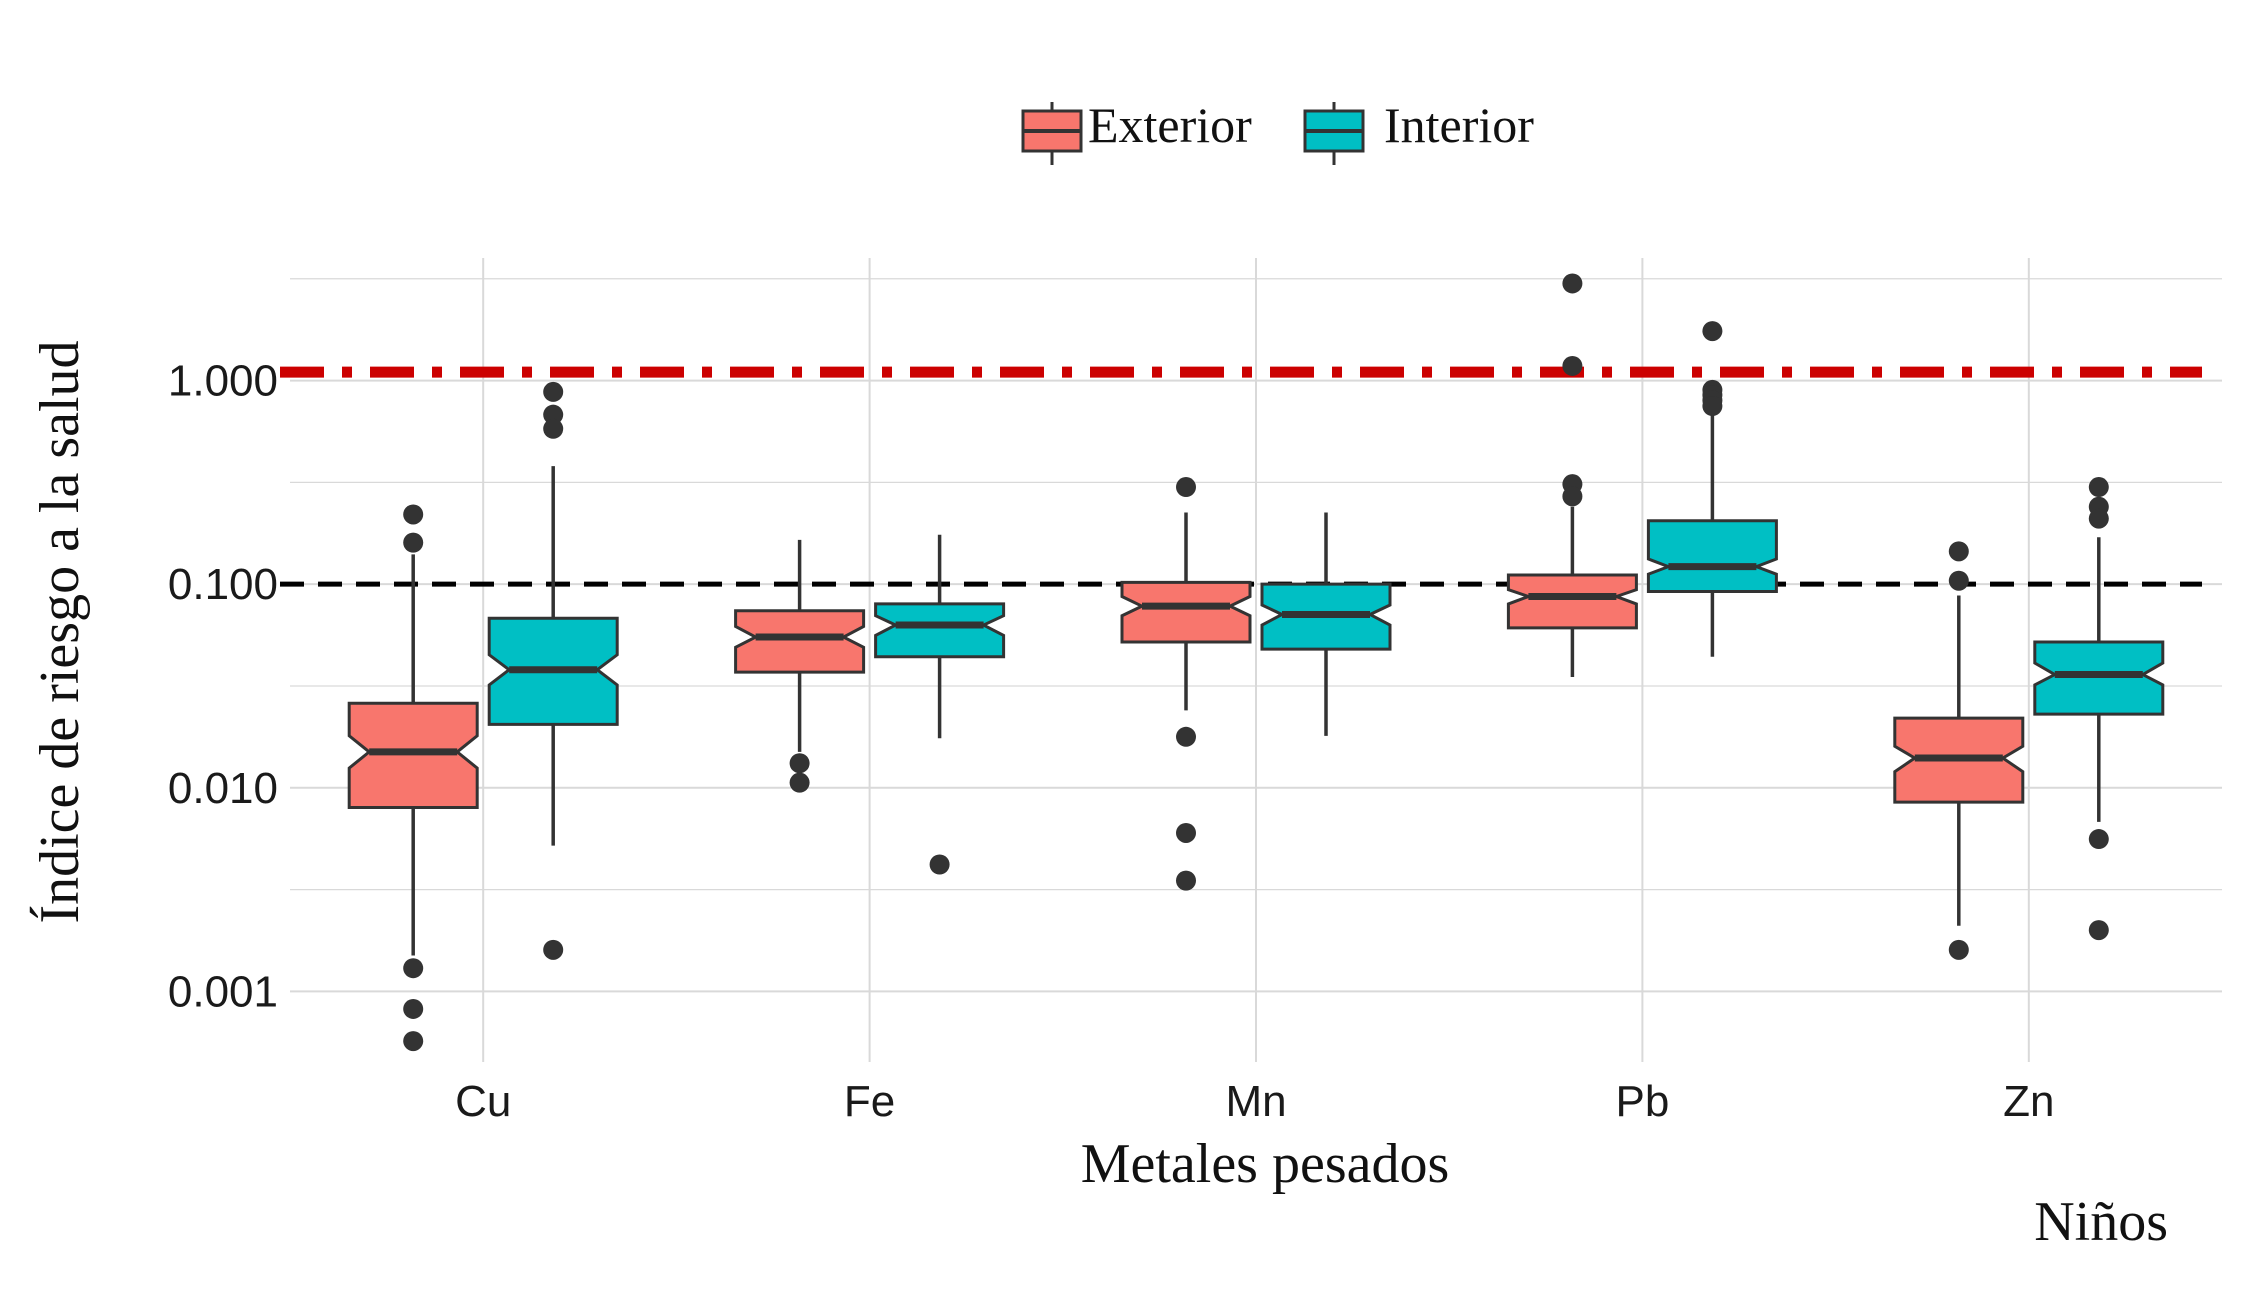 The width and height of the screenshot is (2264, 1297). I want to click on legend-item-exterior: Exterior, so click(1136, 131).